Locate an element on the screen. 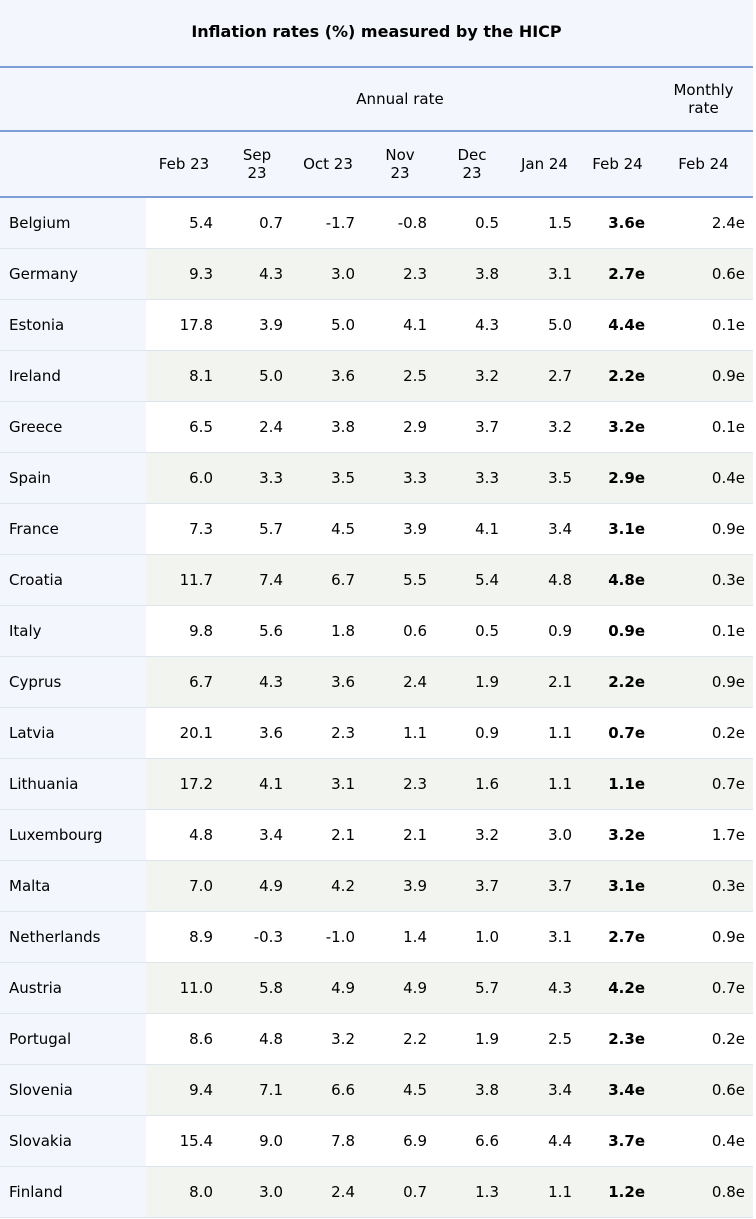 This screenshot has width=756, height=1219. value-cell: 3.0 is located at coordinates (343, 274).